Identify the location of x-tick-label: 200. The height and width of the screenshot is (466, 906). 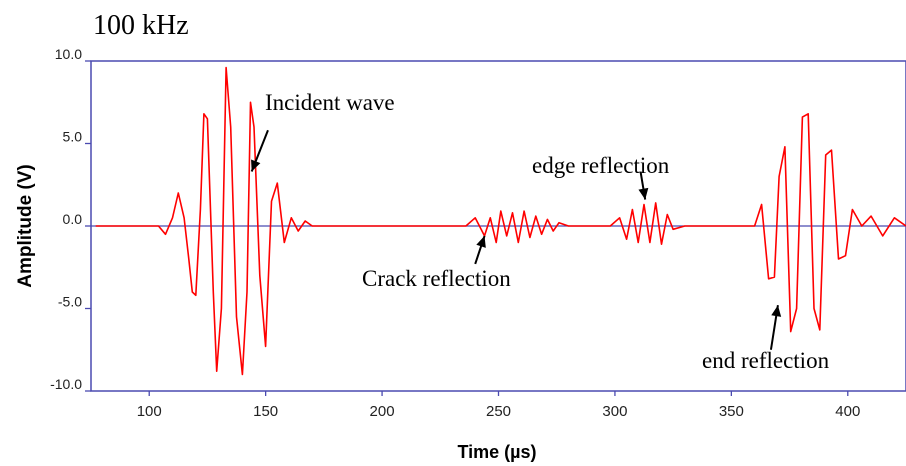
(382, 411).